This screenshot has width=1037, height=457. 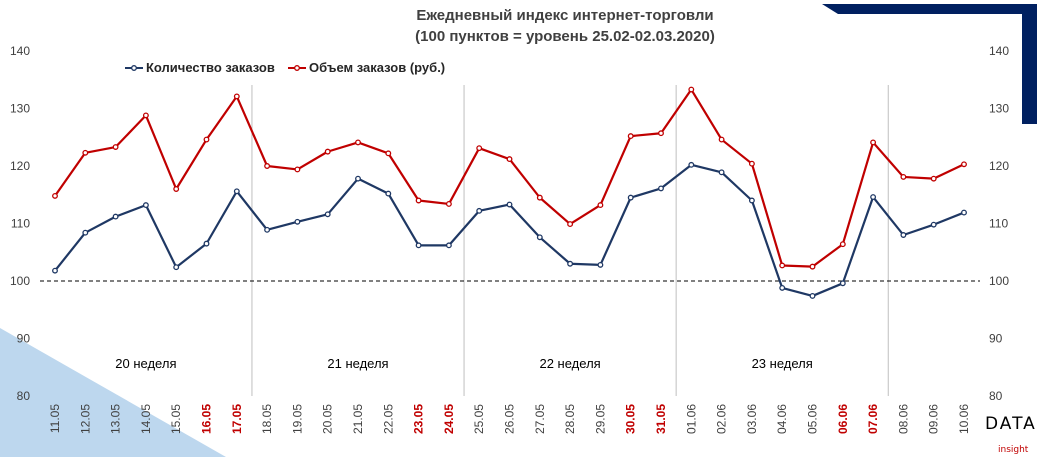 What do you see at coordinates (1013, 450) in the screenshot?
I see `logo-text-sub: insight` at bounding box center [1013, 450].